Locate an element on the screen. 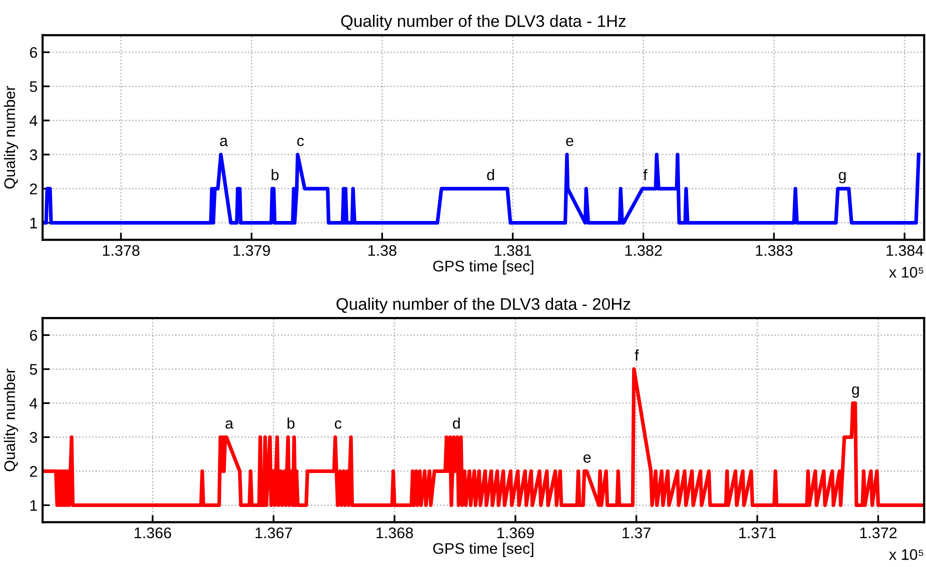 The height and width of the screenshot is (567, 926). x-tick-label: 1.381 is located at coordinates (513, 250).